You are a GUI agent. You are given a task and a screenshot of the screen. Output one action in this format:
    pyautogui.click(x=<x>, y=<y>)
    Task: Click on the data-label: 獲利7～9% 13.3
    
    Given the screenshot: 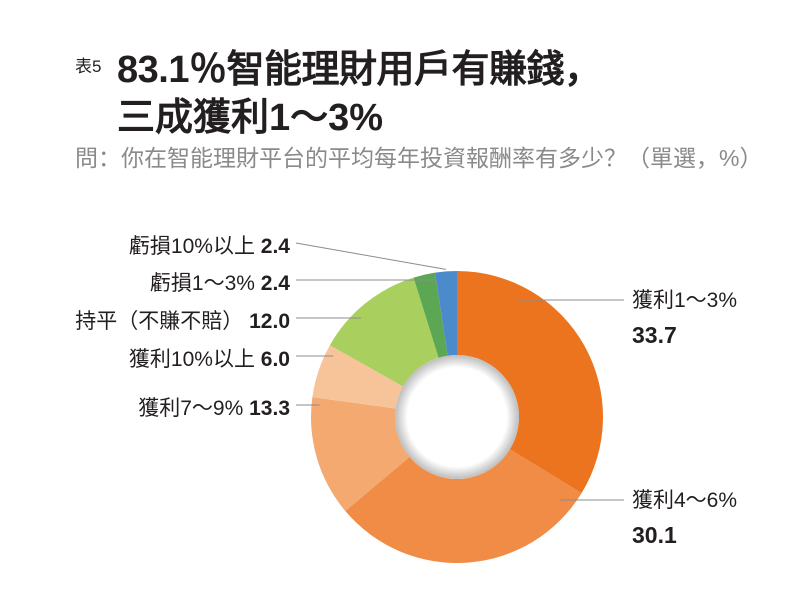 What is the action you would take?
    pyautogui.click(x=214, y=407)
    